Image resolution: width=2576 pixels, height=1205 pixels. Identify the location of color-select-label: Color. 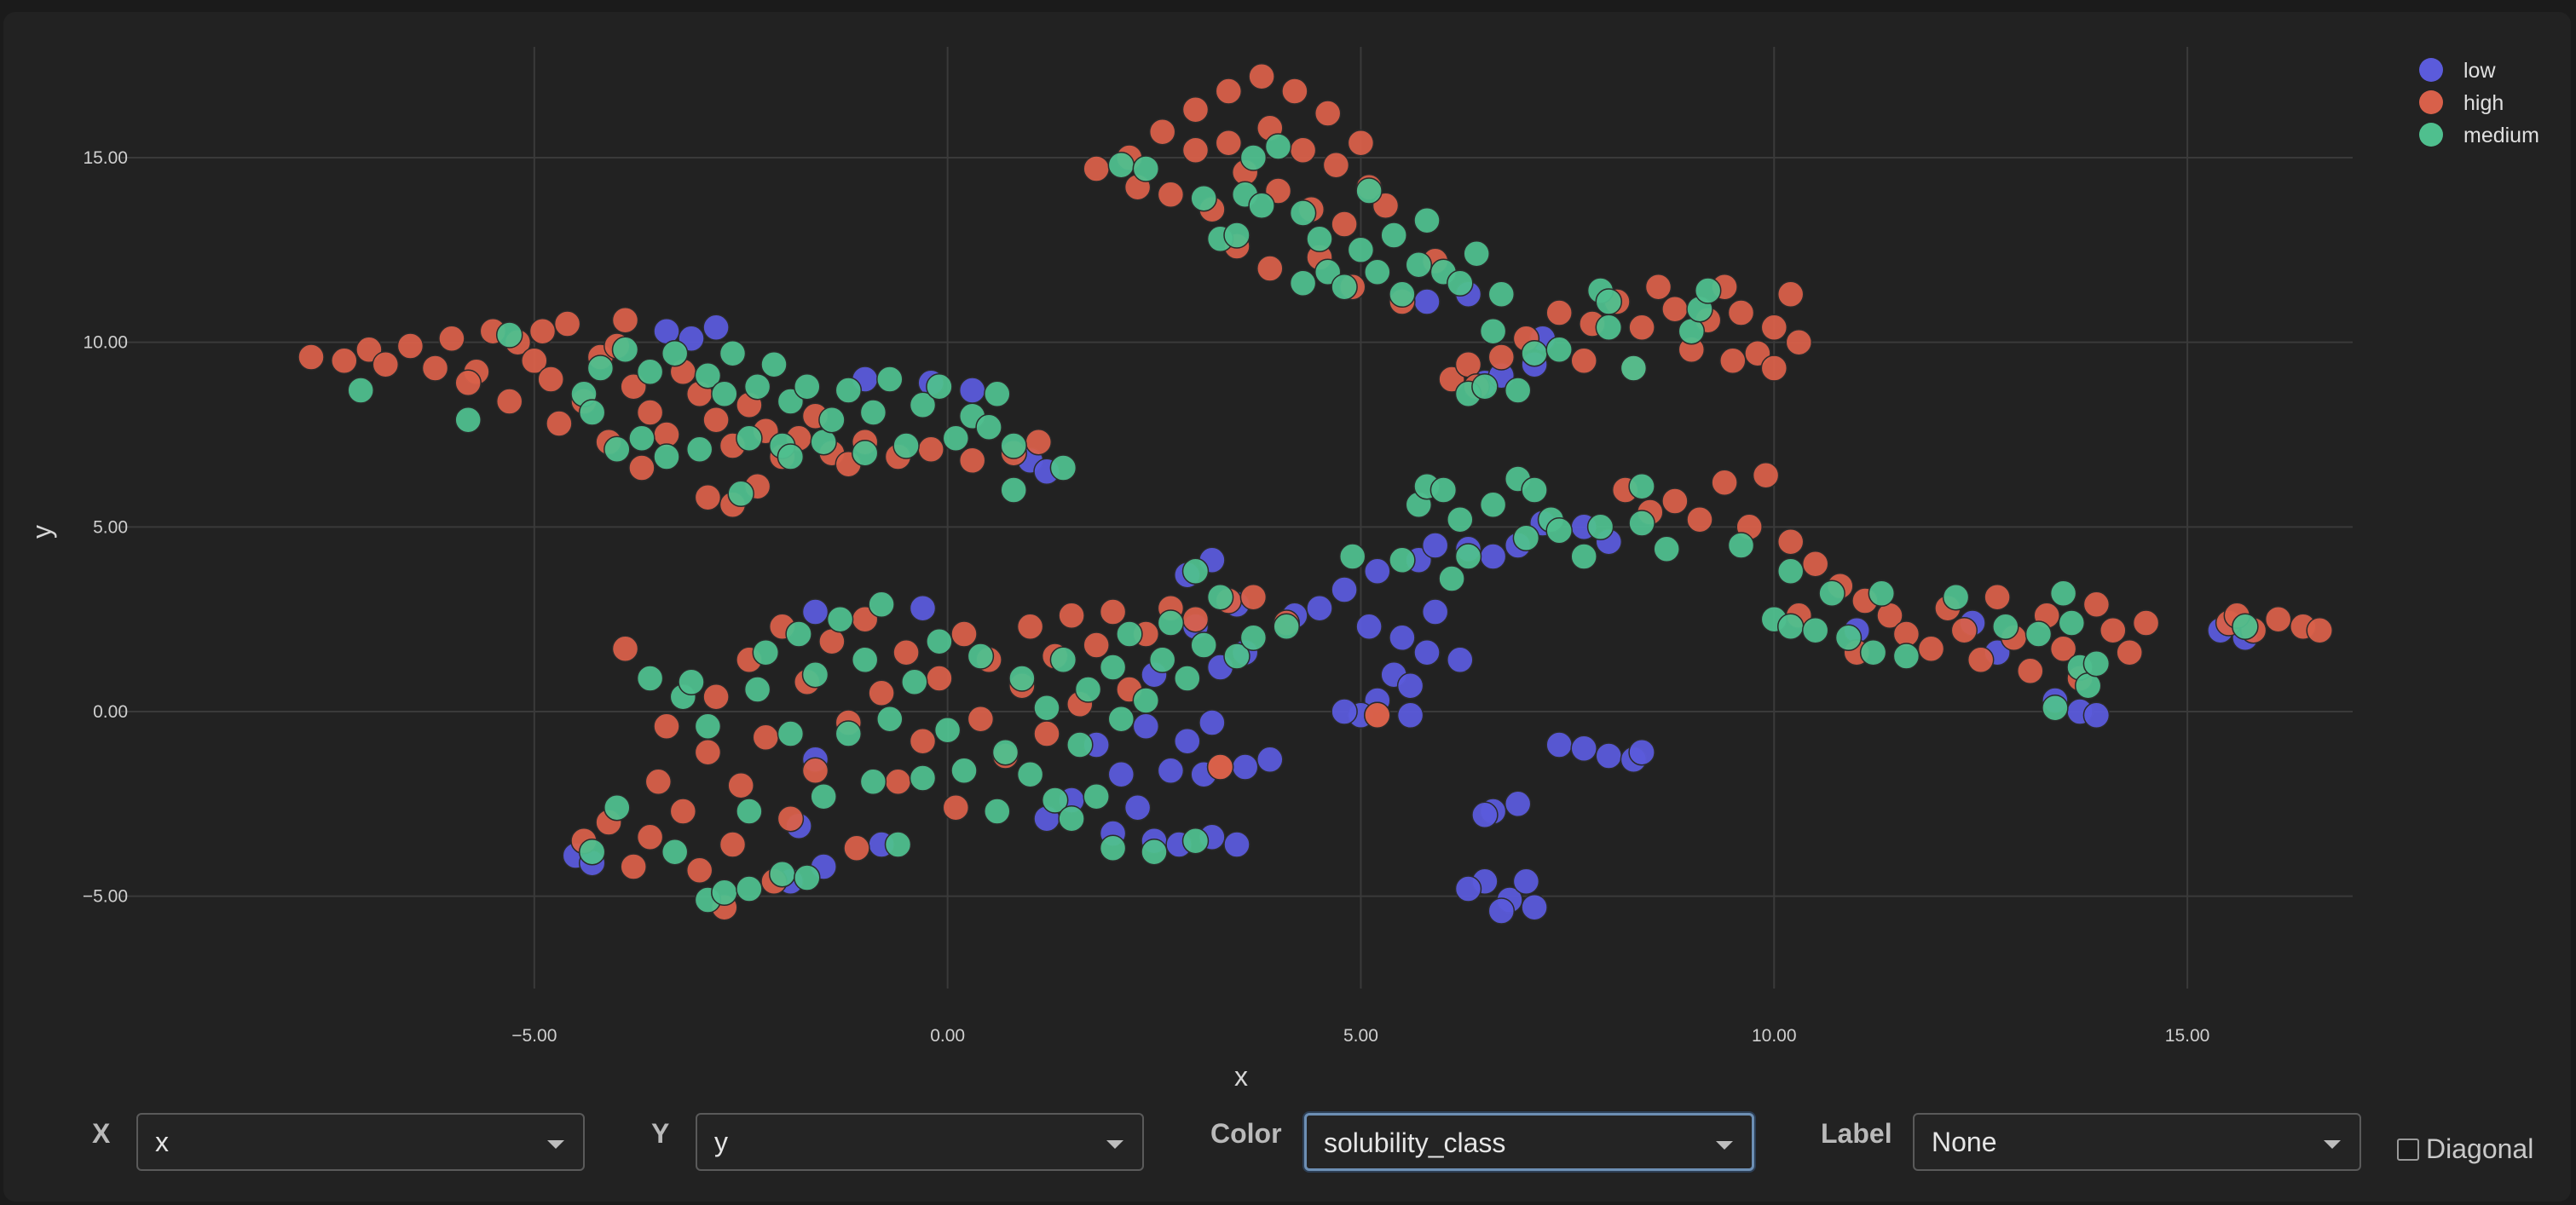
(1246, 1133).